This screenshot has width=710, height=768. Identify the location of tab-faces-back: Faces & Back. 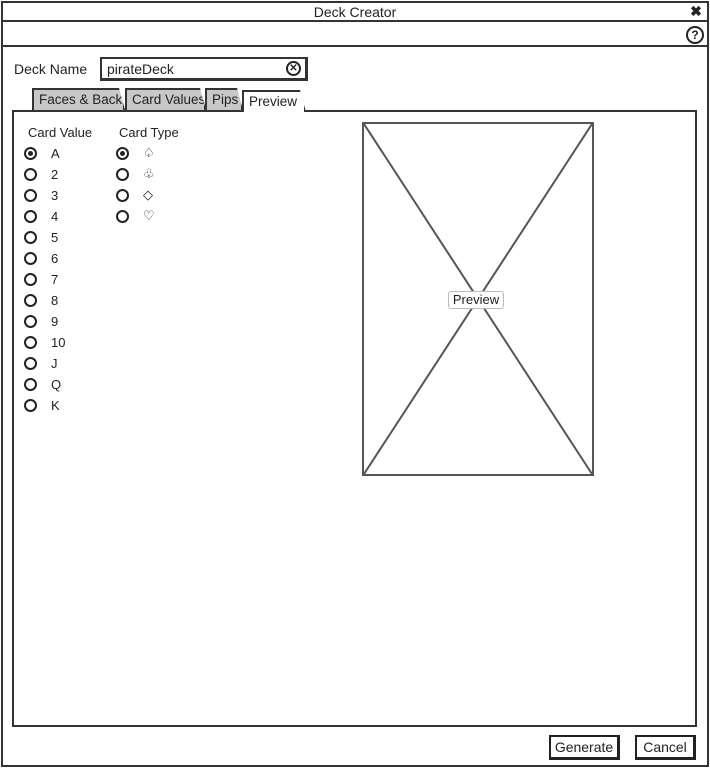
(78, 99).